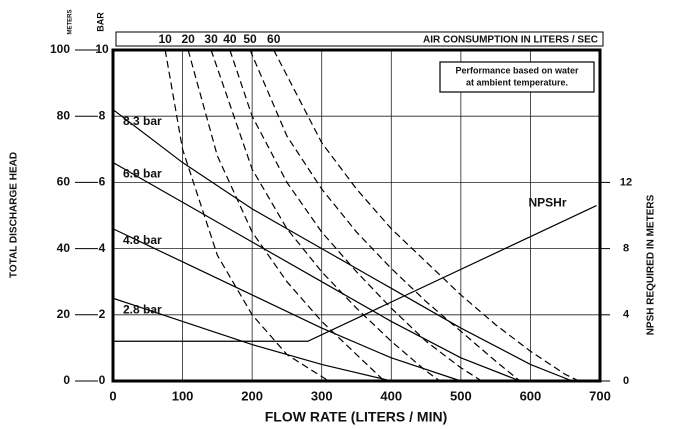  Describe the element at coordinates (100, 22) in the screenshot. I see `bar-unit: BAR` at that location.